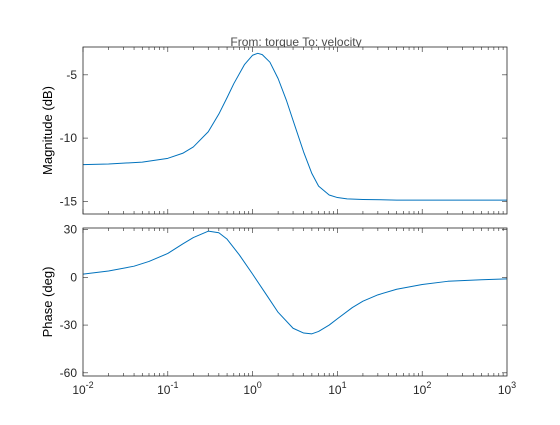 This screenshot has height=425, width=560. I want to click on phase-y-tick-label: 30, so click(71, 230).